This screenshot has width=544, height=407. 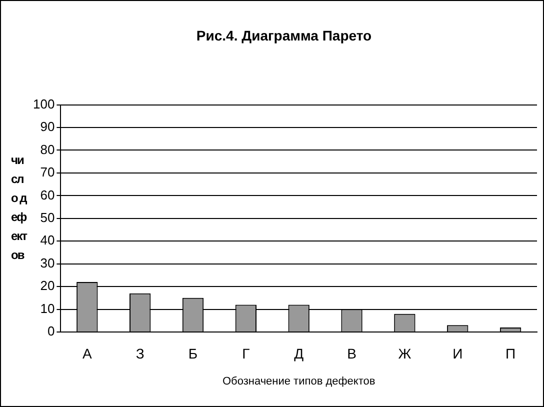 I want to click on y-tick-label: 50, so click(x=47, y=217).